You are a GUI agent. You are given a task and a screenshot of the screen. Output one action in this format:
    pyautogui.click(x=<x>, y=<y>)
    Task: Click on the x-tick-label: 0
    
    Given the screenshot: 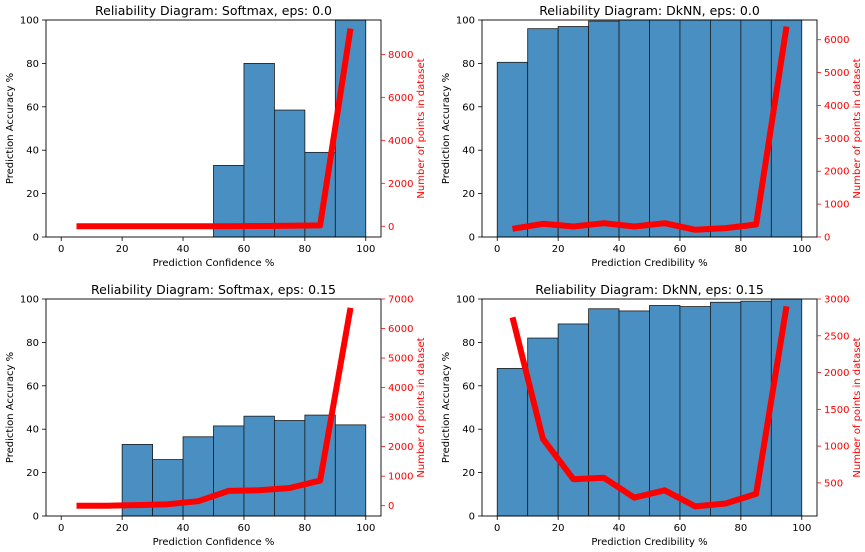 What is the action you would take?
    pyautogui.click(x=61, y=249)
    